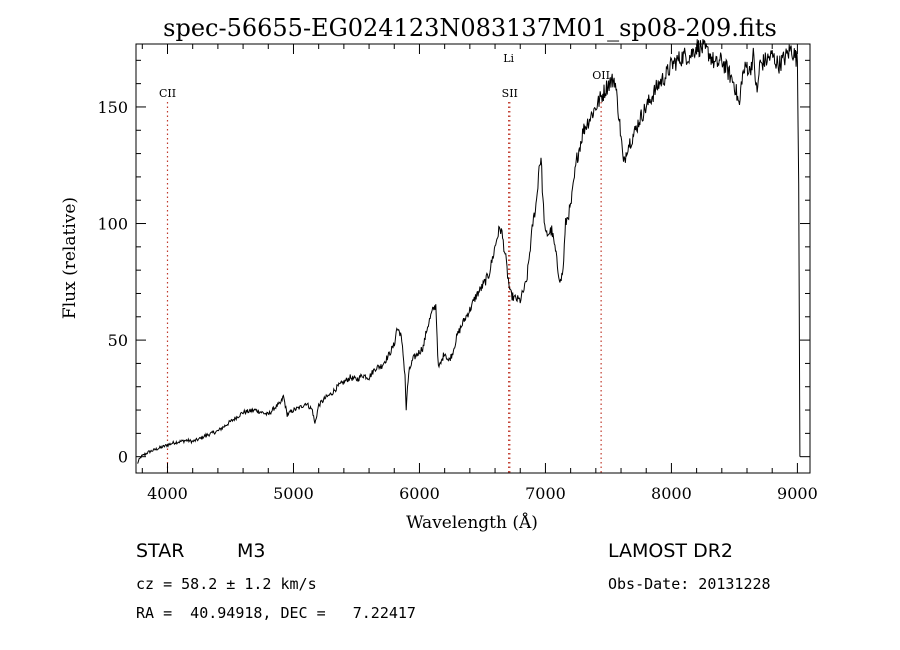 The image size is (900, 650). I want to click on x-tick-label: 8000, so click(671, 493).